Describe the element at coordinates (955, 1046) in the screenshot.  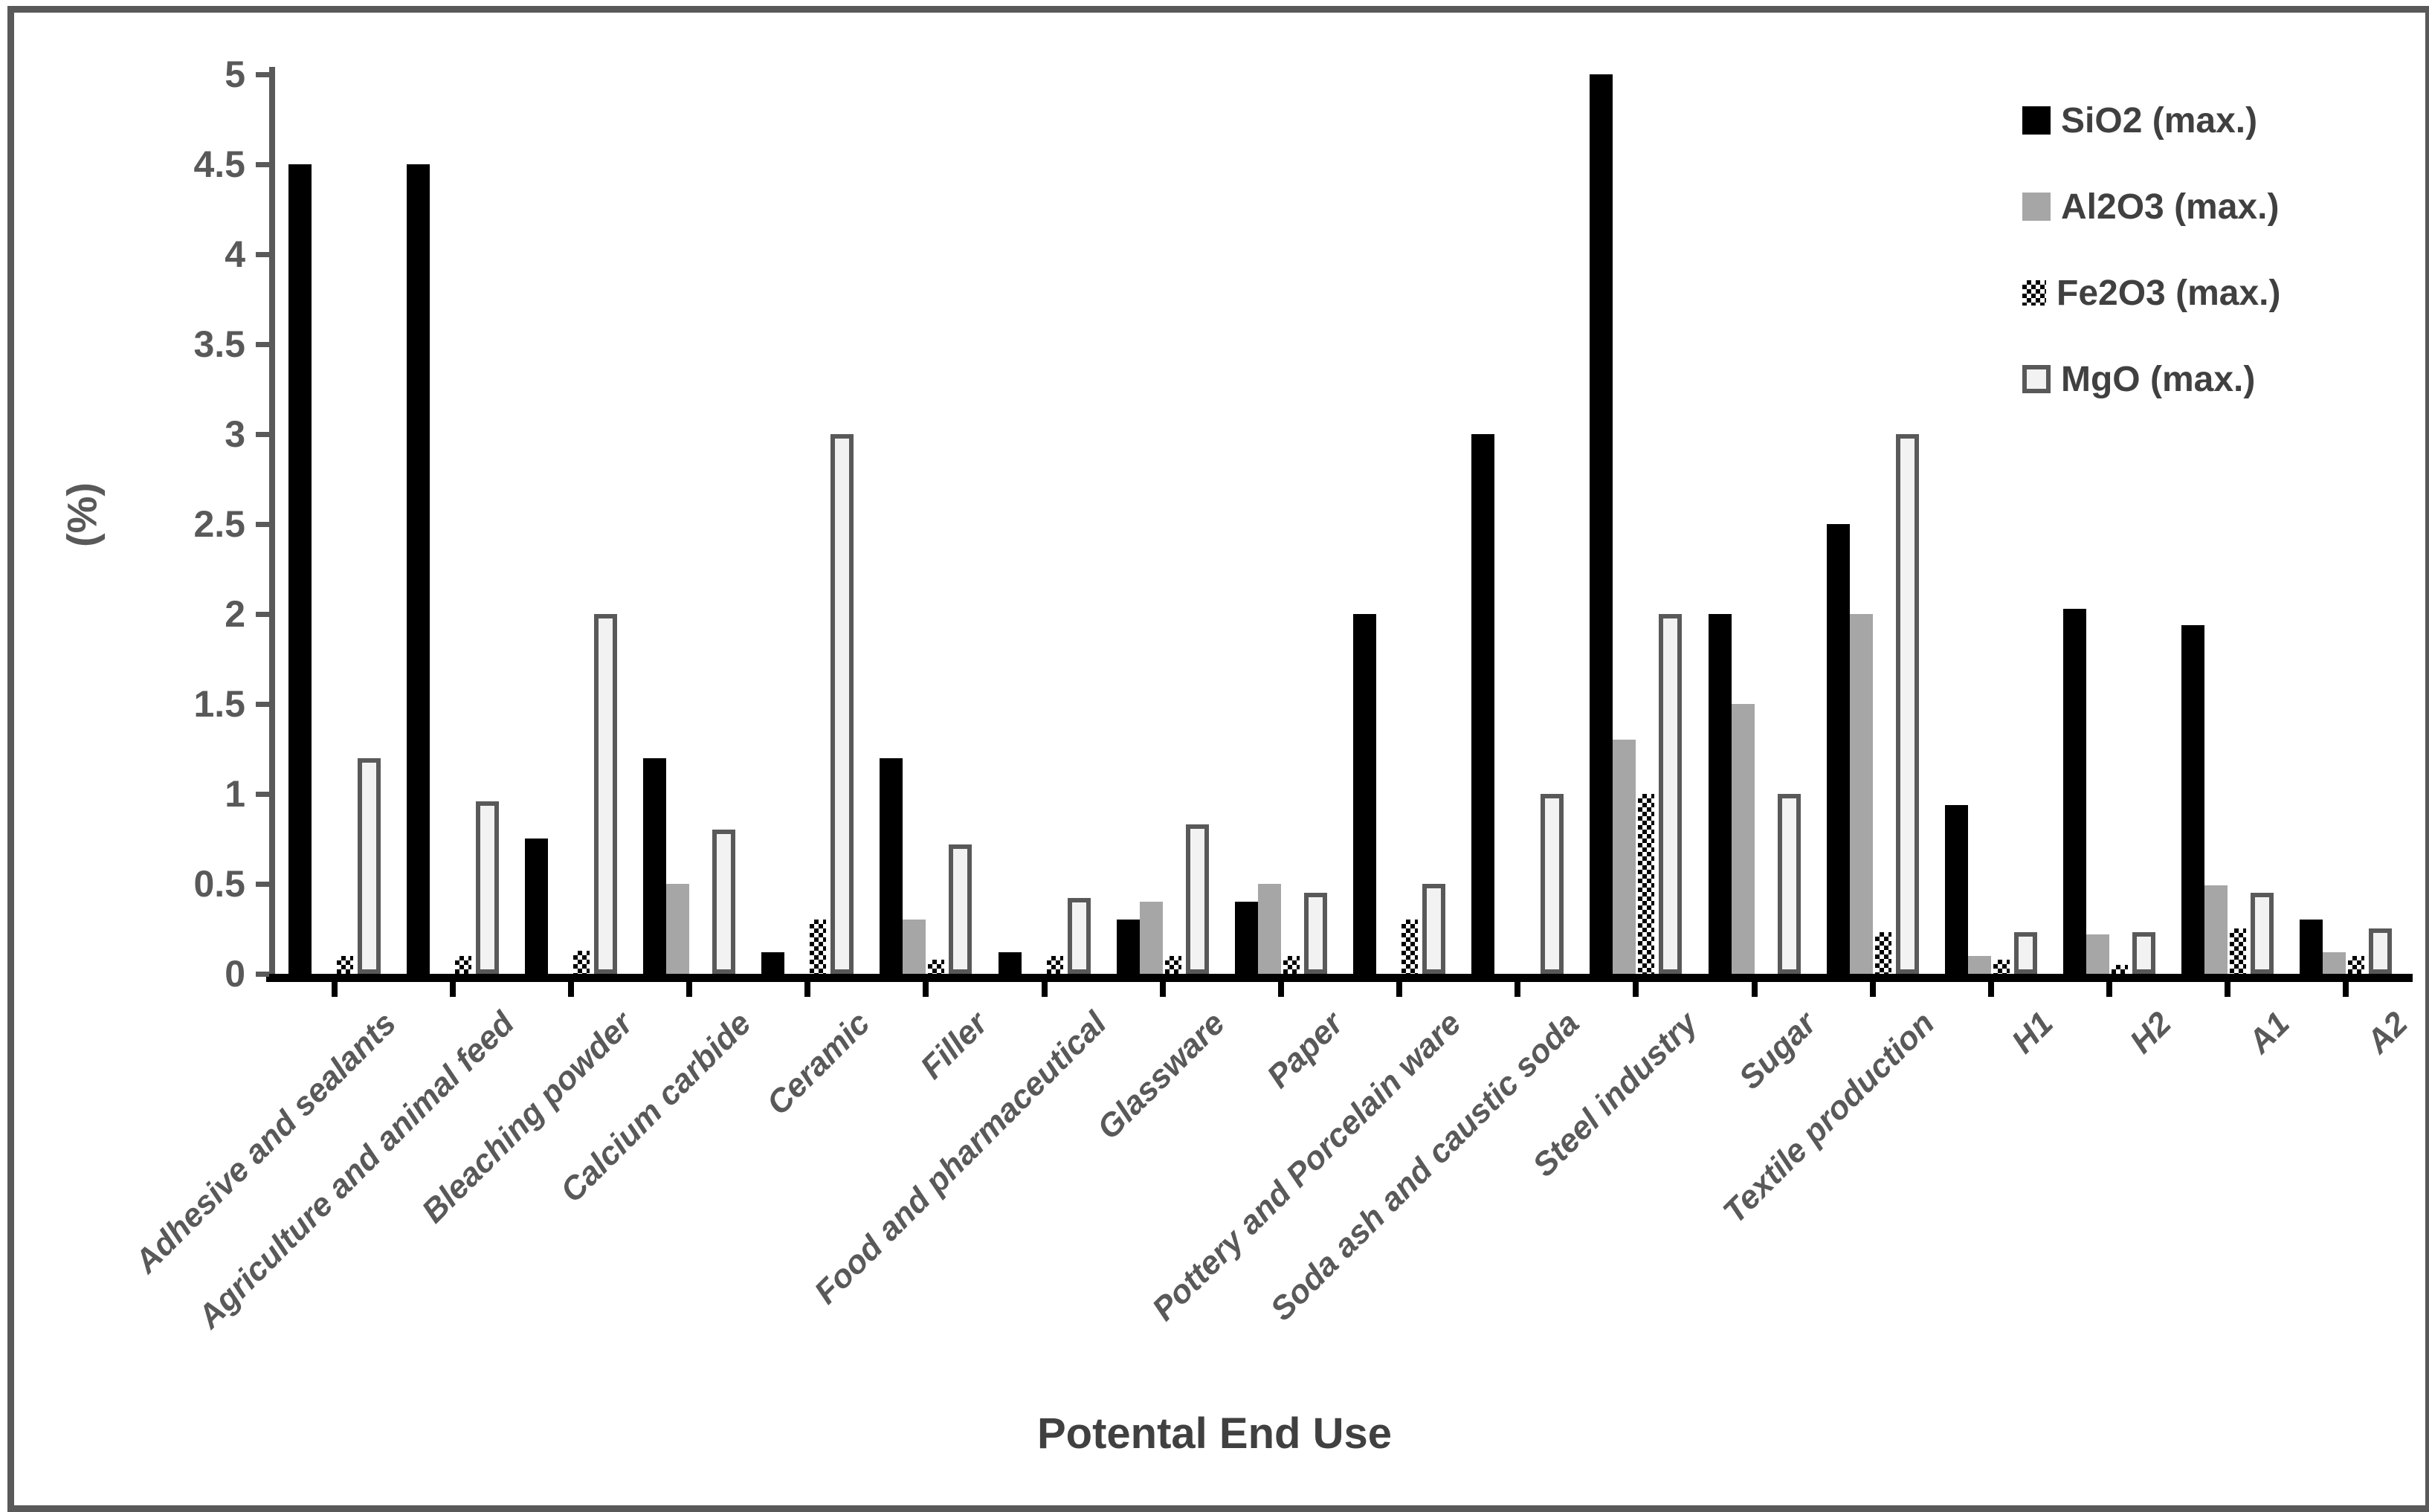
I see `x-category-label: Filler` at that location.